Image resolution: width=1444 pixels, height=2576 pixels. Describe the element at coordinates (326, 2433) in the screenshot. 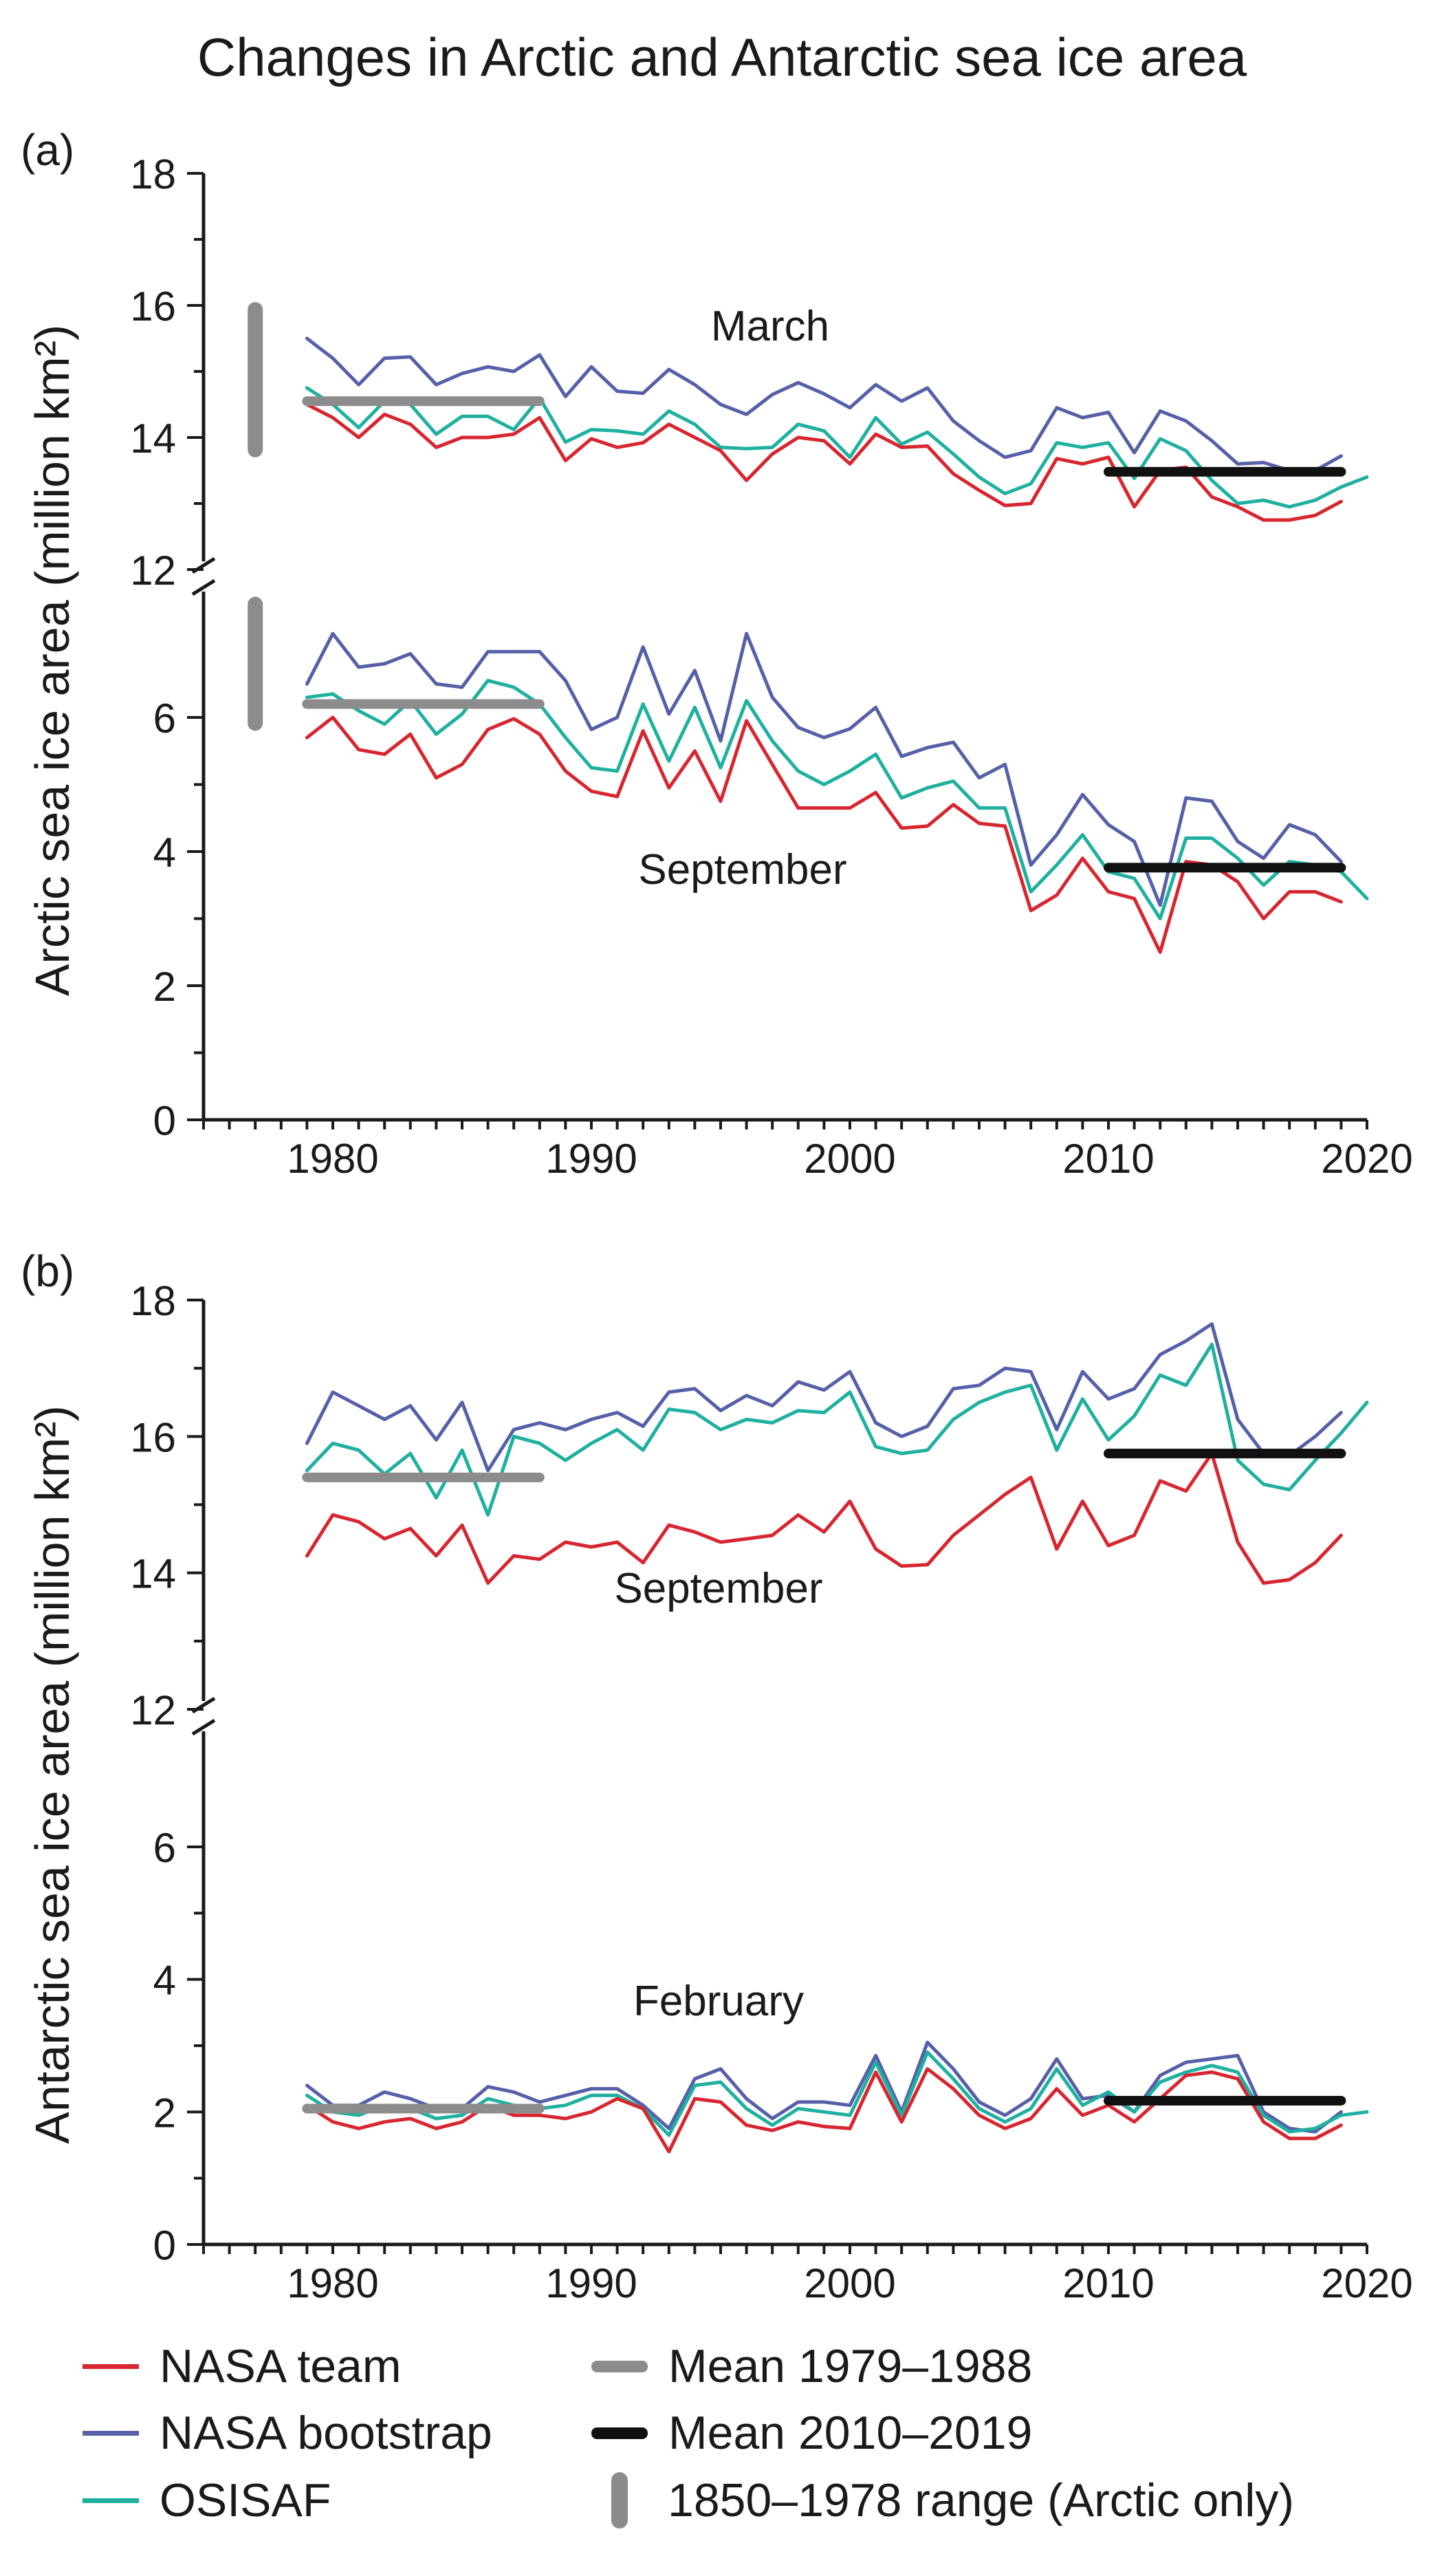

I see `legend-label-nasa-bootstrap: NASA bootstrap` at that location.